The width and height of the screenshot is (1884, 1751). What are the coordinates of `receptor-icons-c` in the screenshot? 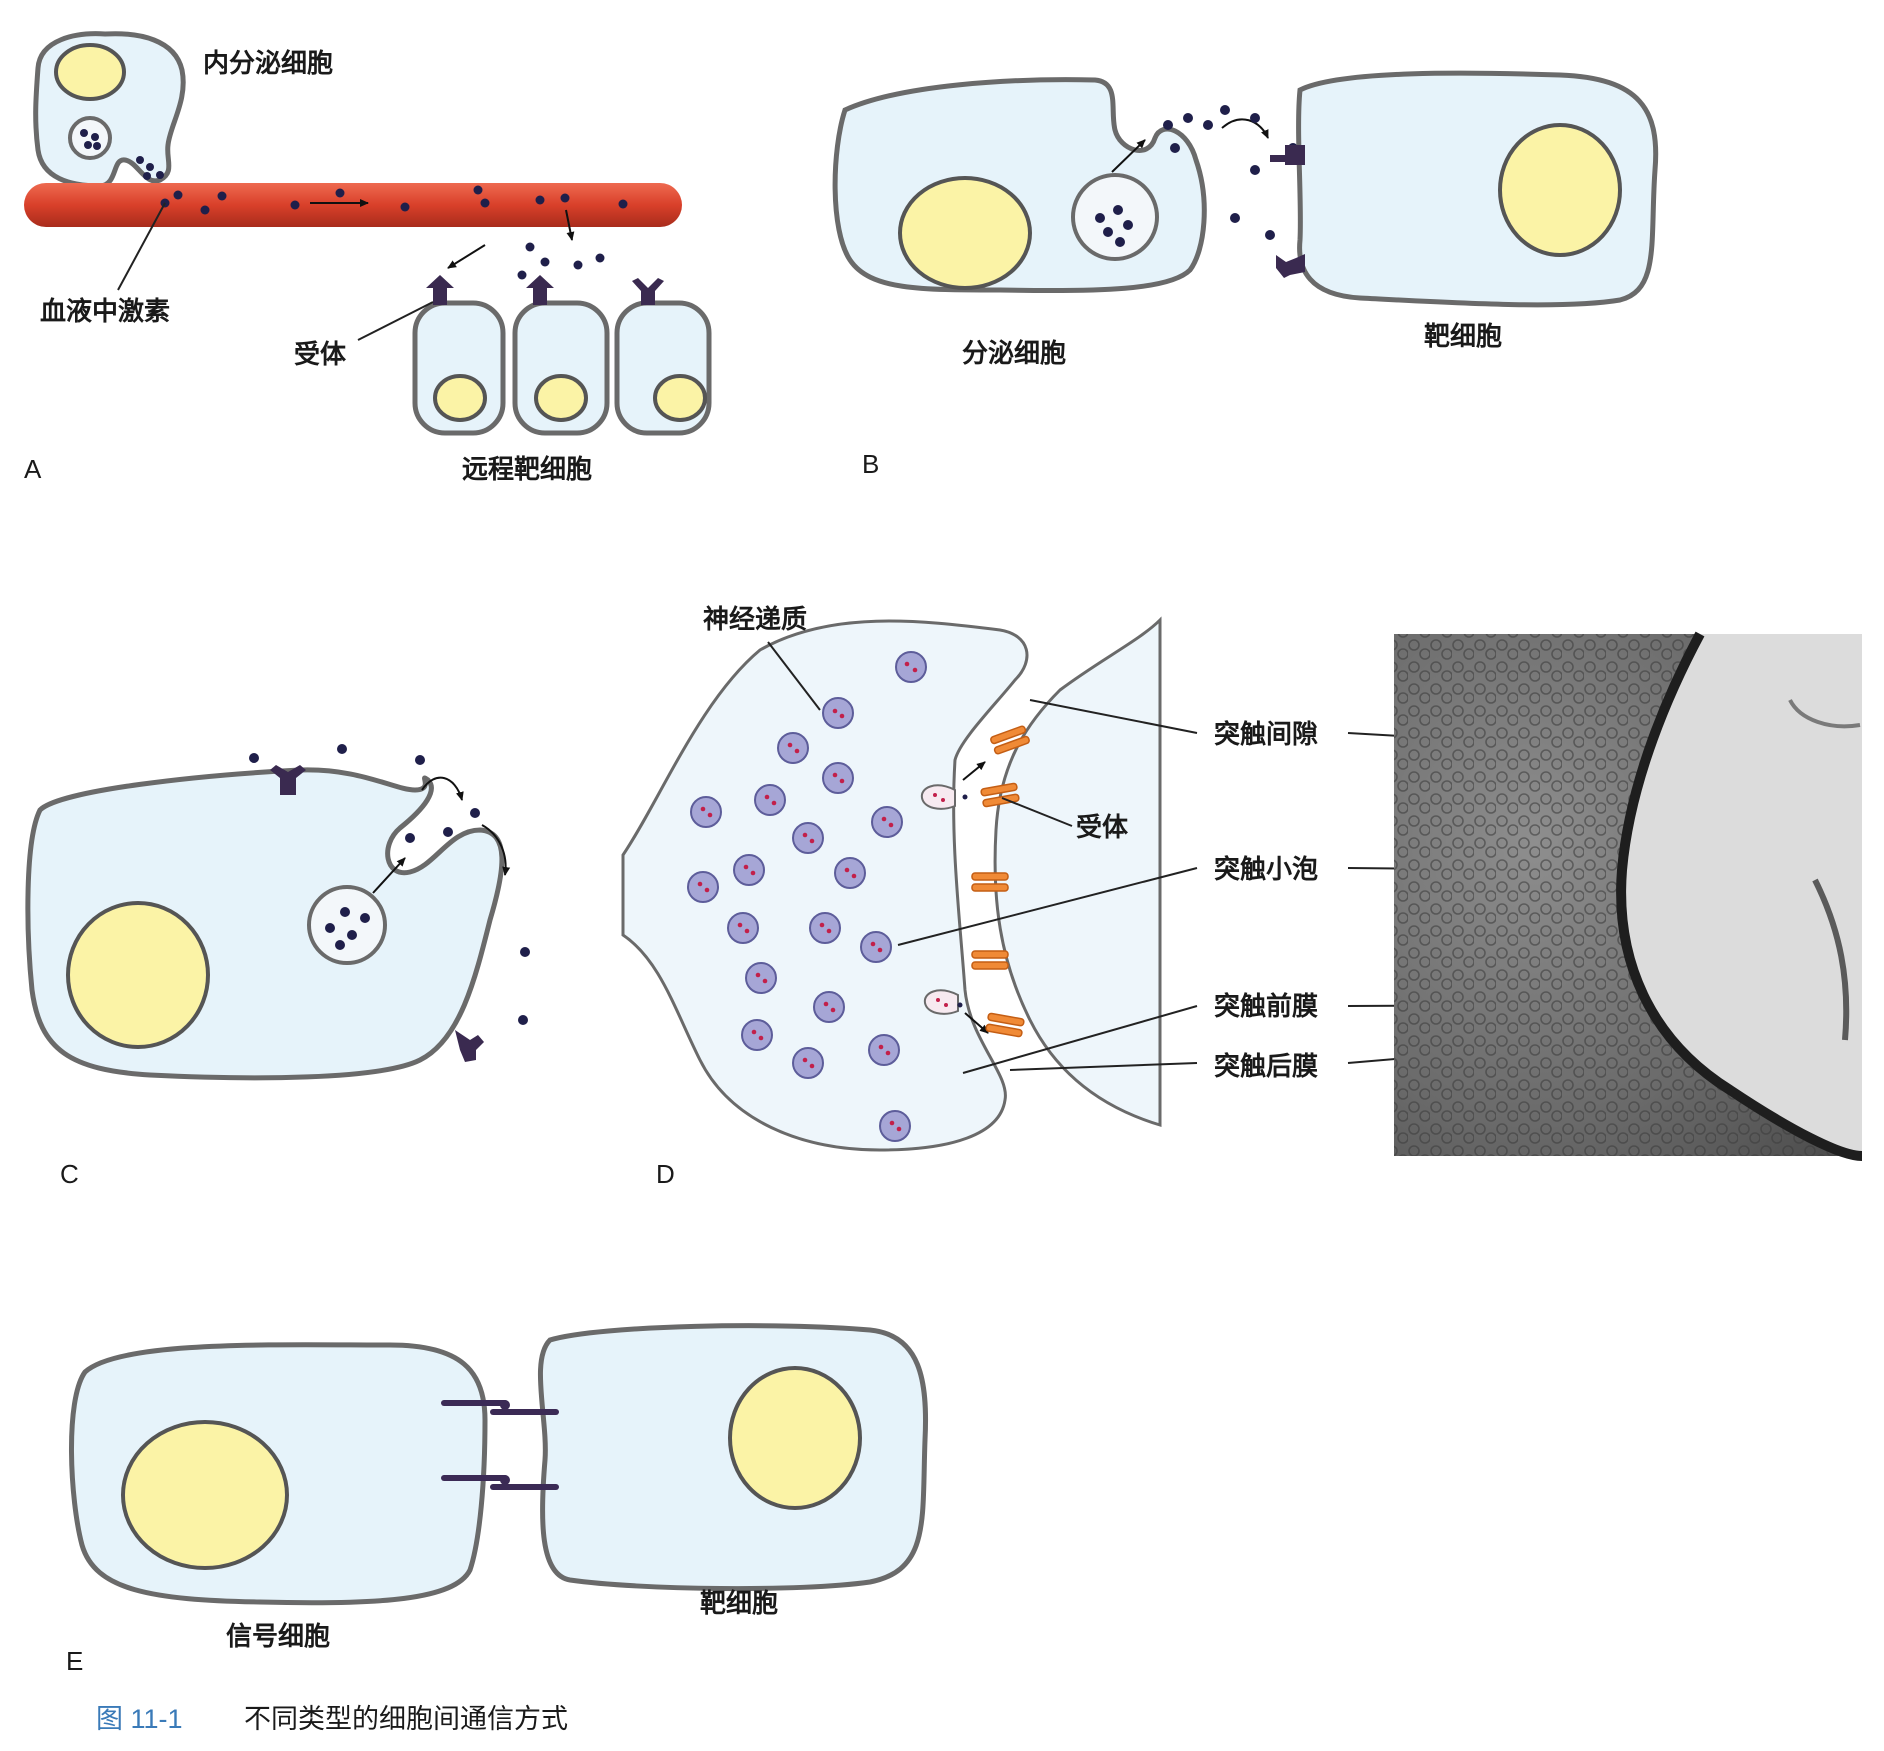 It's located at (377, 913).